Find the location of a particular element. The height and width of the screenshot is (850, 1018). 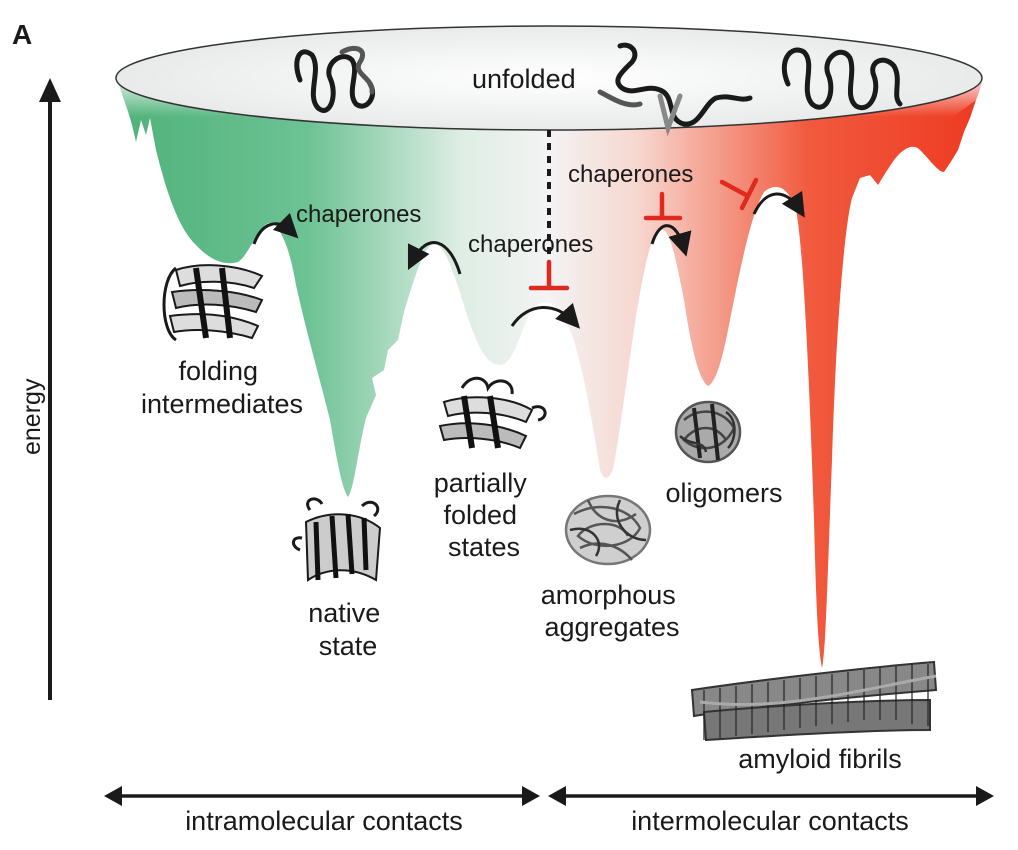

folding-intermediates-label: folding intermediates is located at coordinates (222, 387).